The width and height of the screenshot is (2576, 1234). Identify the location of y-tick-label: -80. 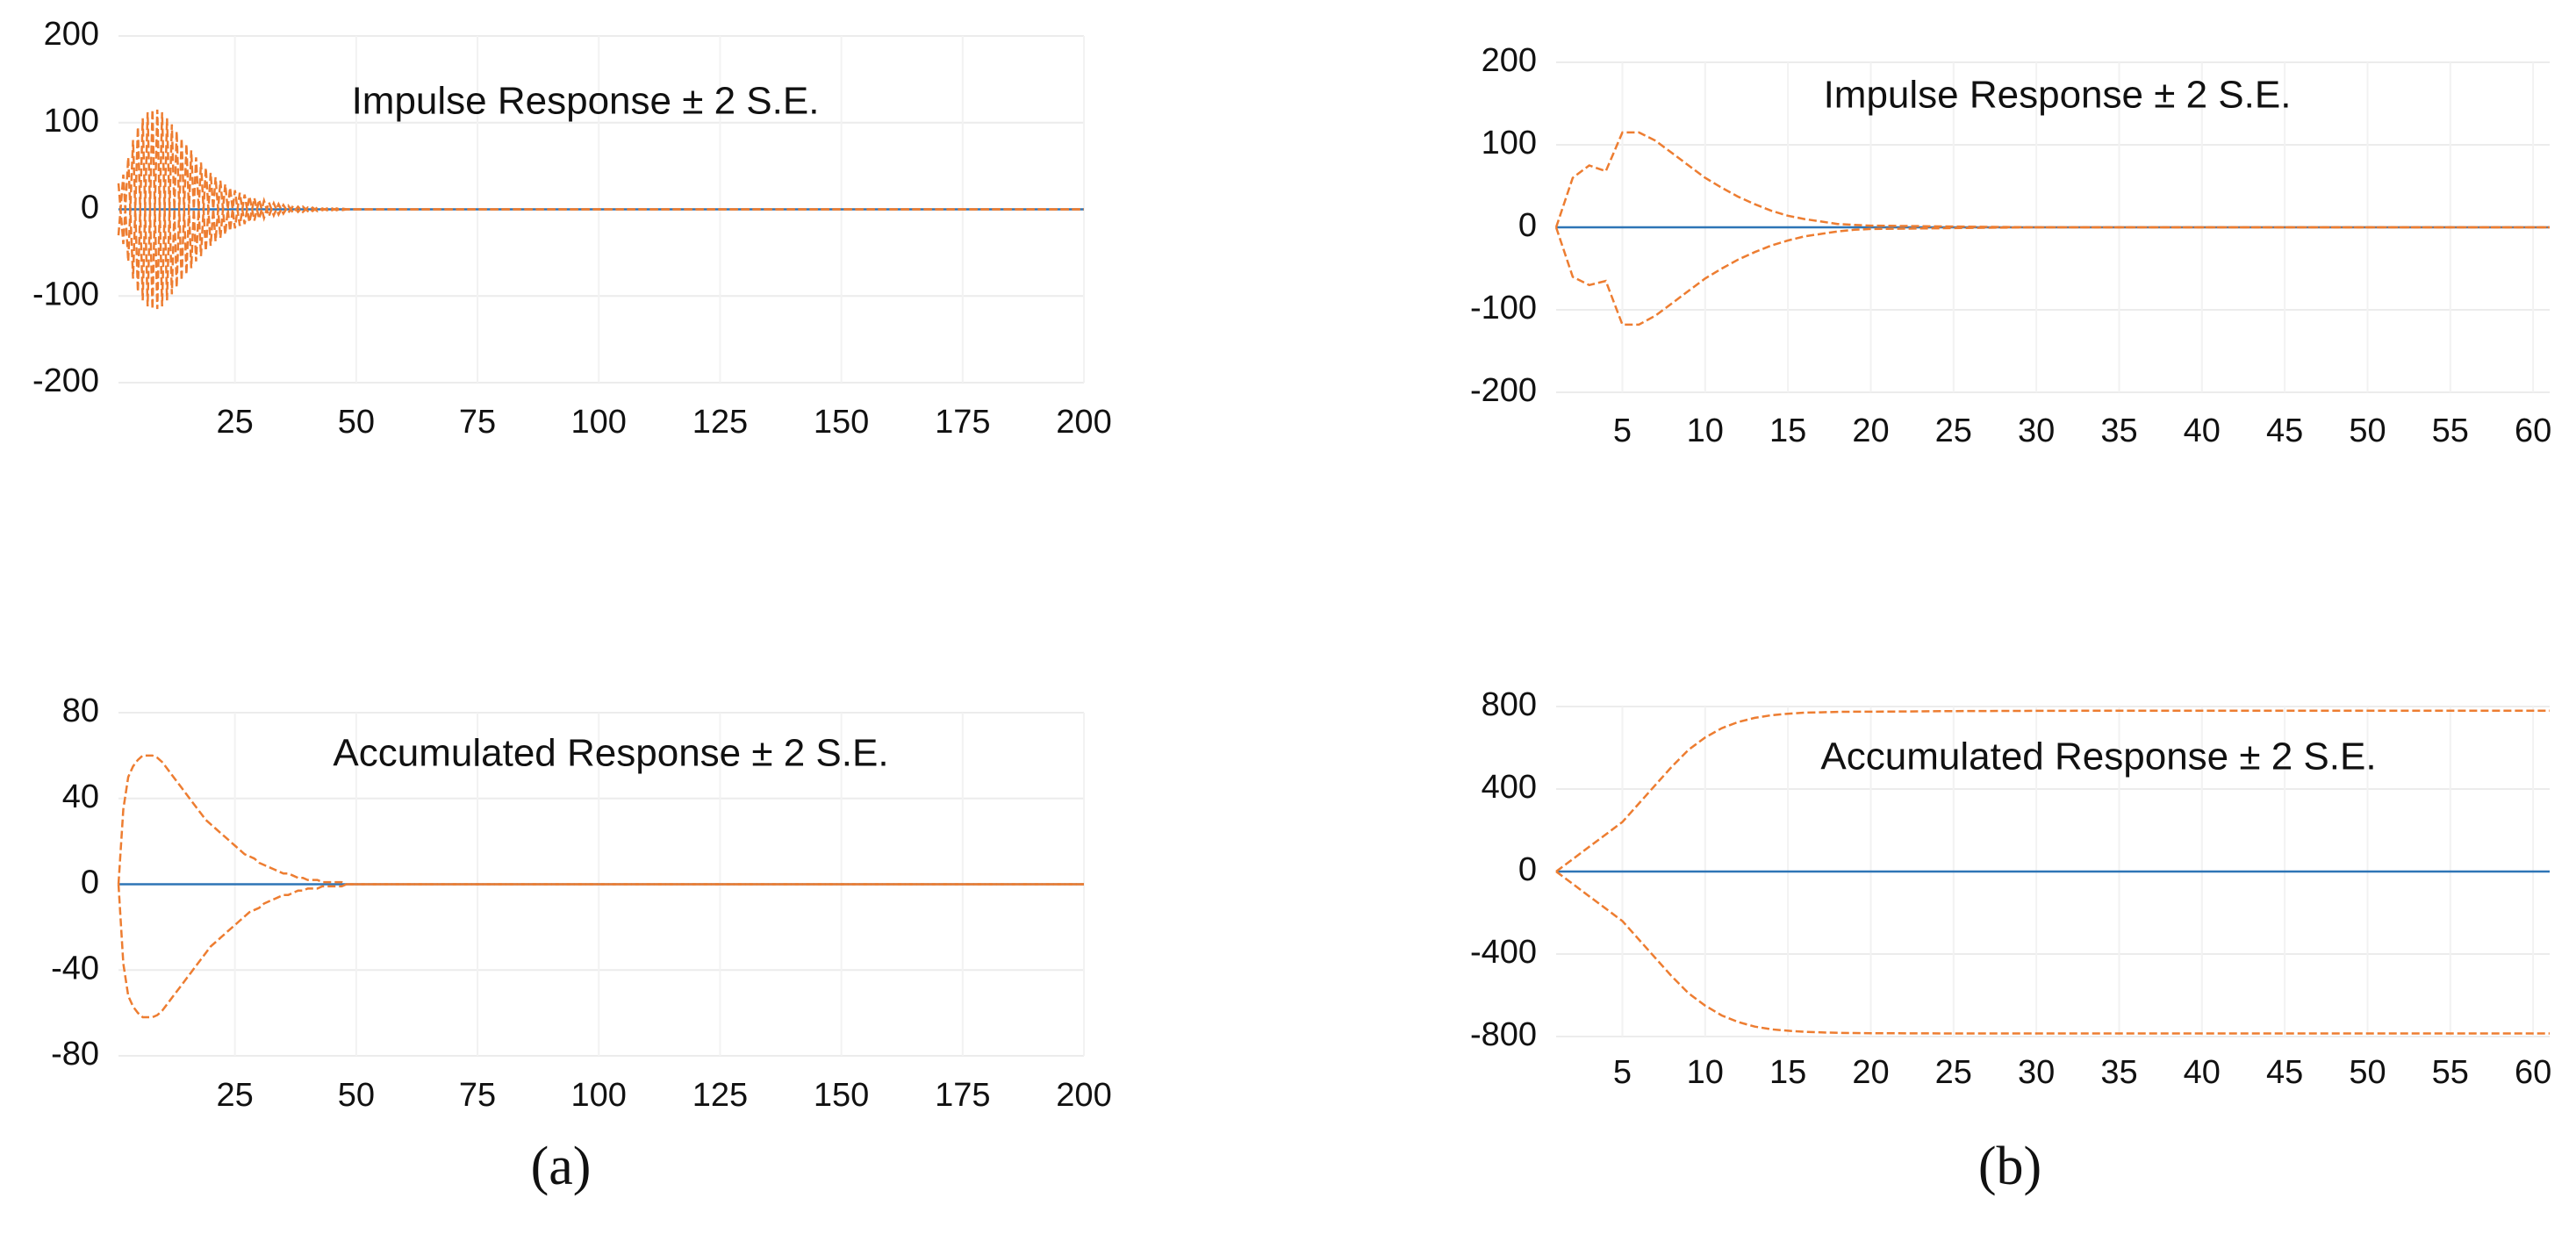
(75, 1054).